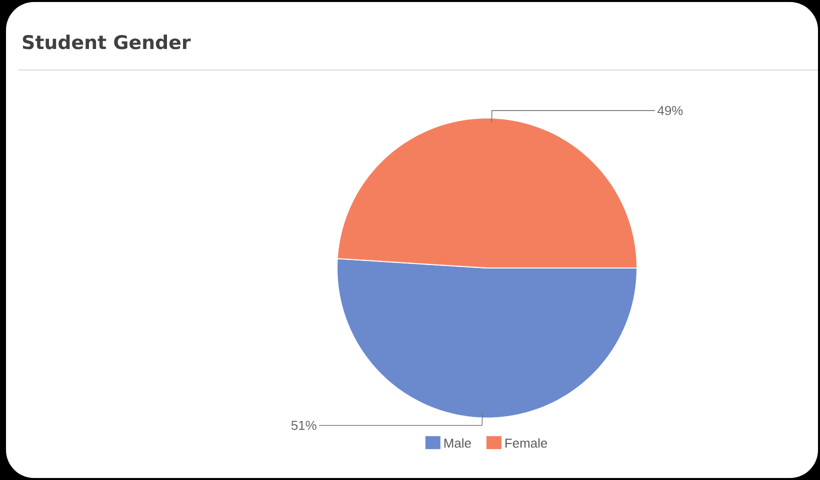 This screenshot has height=480, width=820. I want to click on text: Student Gender, so click(106, 42).